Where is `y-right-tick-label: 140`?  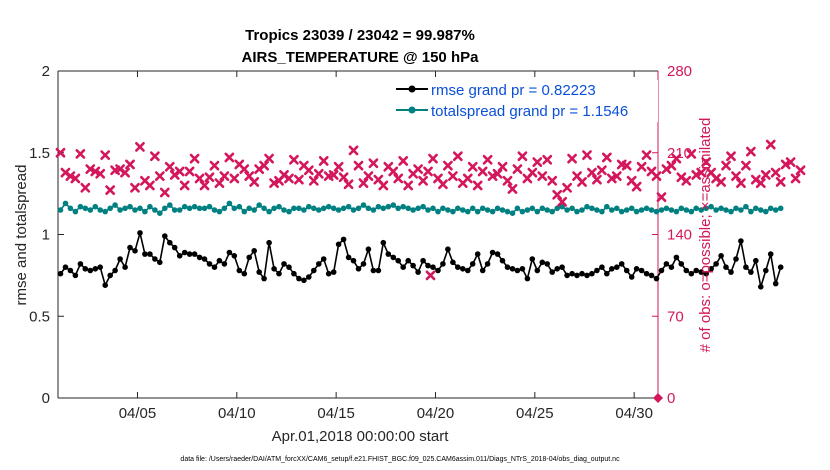
y-right-tick-label: 140 is located at coordinates (679, 235).